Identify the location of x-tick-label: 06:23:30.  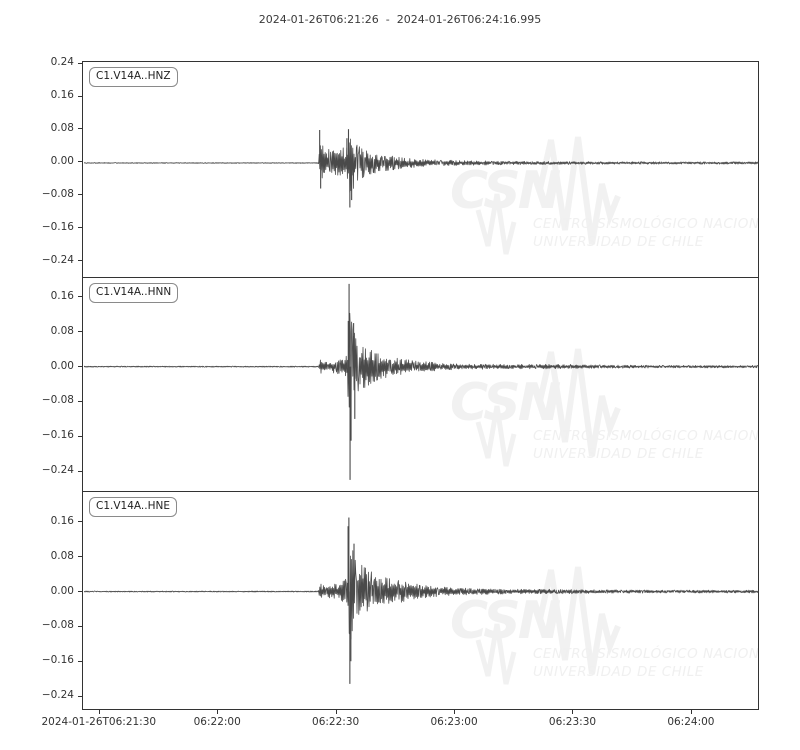
(572, 722).